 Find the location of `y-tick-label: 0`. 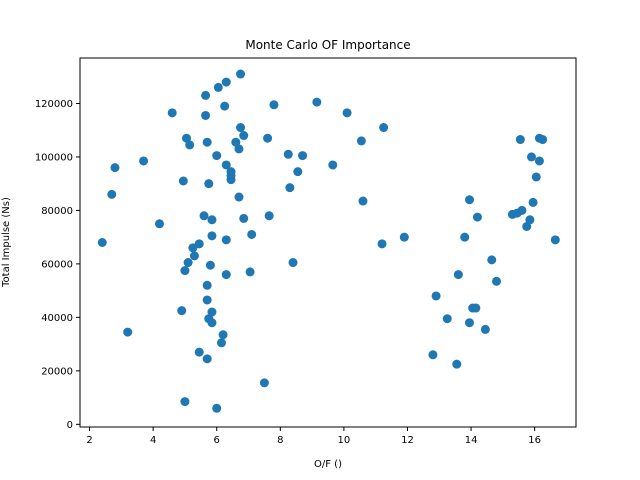

y-tick-label: 0 is located at coordinates (70, 425).